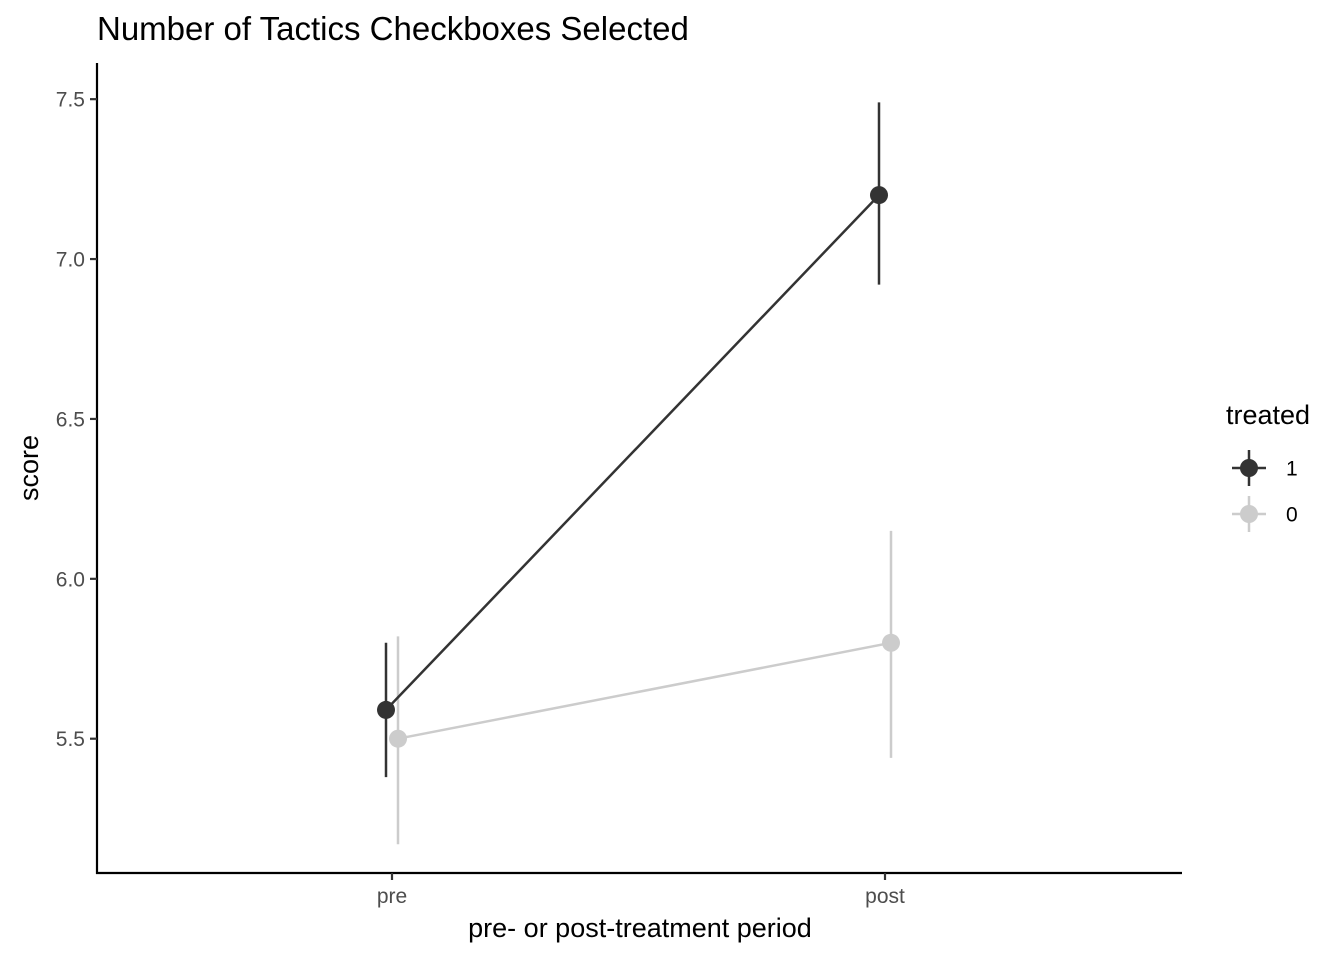  What do you see at coordinates (1265, 468) in the screenshot?
I see `legend-item: 1` at bounding box center [1265, 468].